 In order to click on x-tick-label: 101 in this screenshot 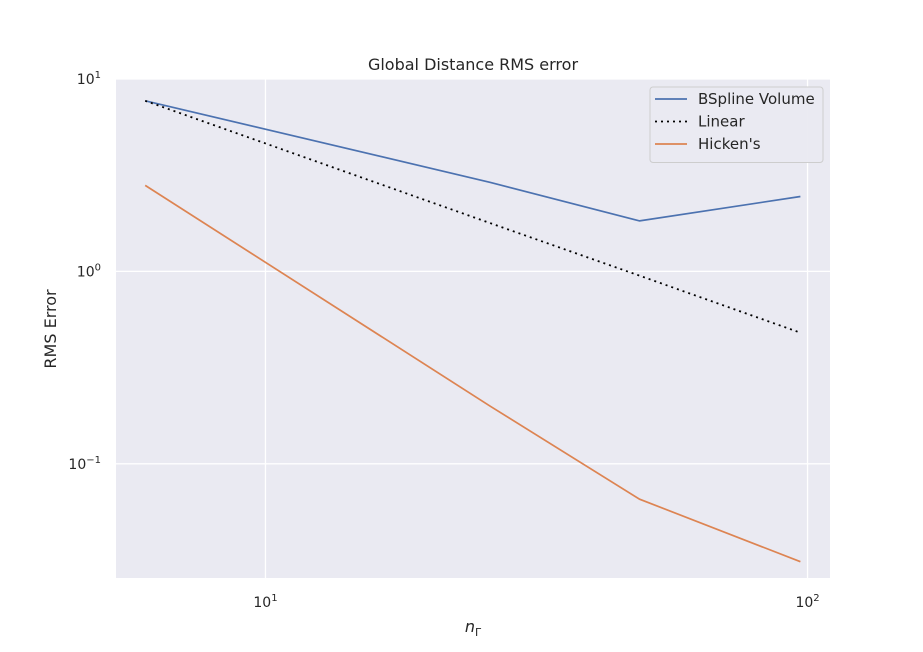, I will do `click(265, 602)`.